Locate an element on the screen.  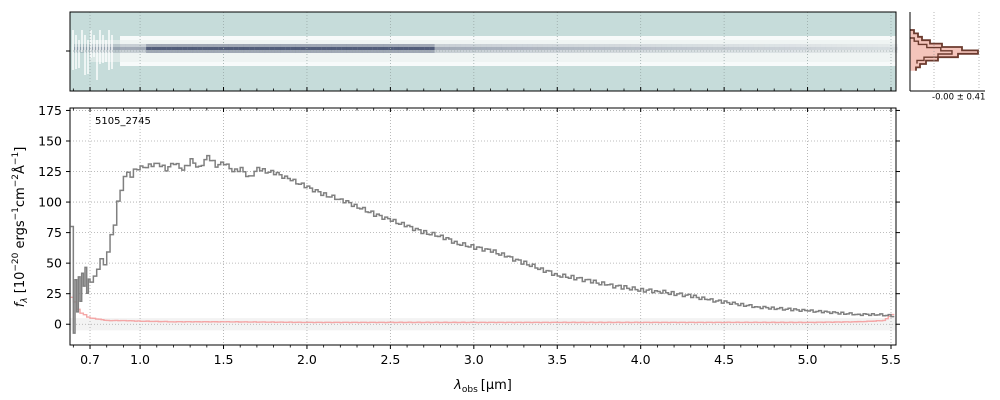
y-tick-label: 100 is located at coordinates (50, 202).